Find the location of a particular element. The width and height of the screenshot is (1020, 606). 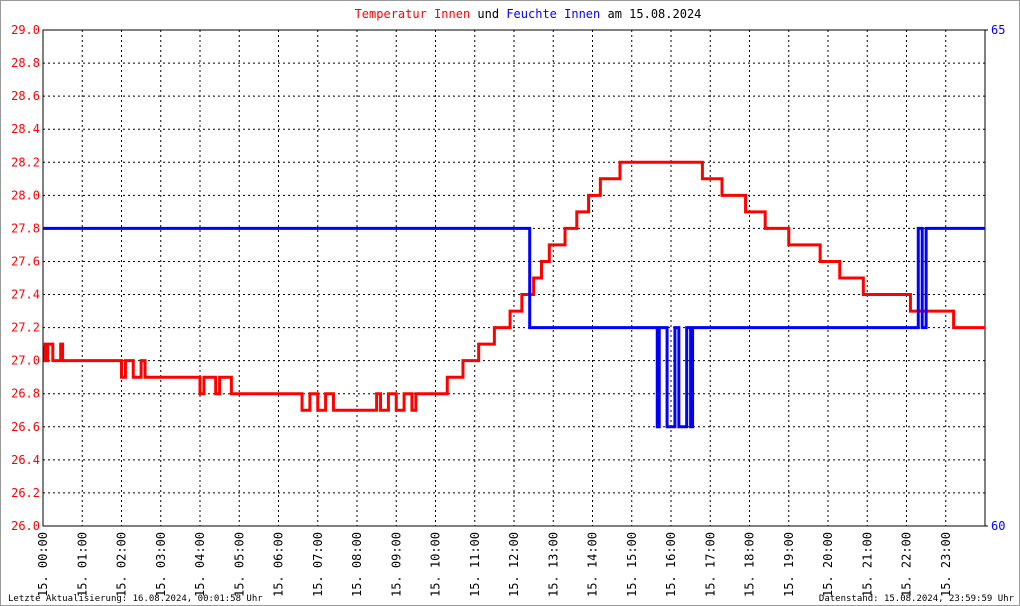

x-tick-label: 15. 15:00 is located at coordinates (632, 564).